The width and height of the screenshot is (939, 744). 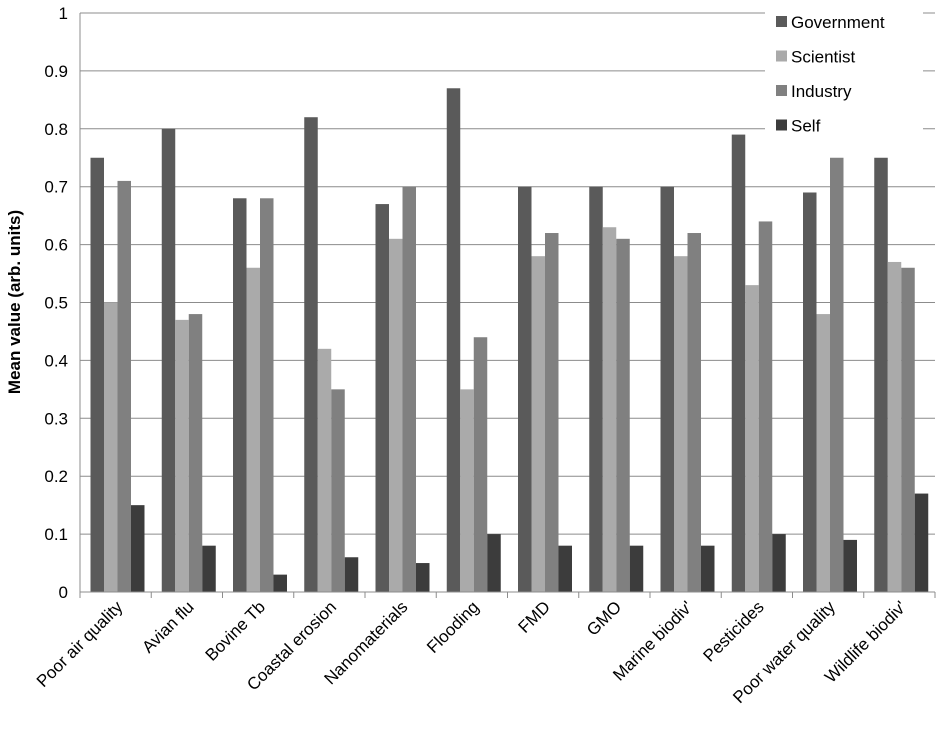 What do you see at coordinates (56, 245) in the screenshot?
I see `y-tick-label: 0.6` at bounding box center [56, 245].